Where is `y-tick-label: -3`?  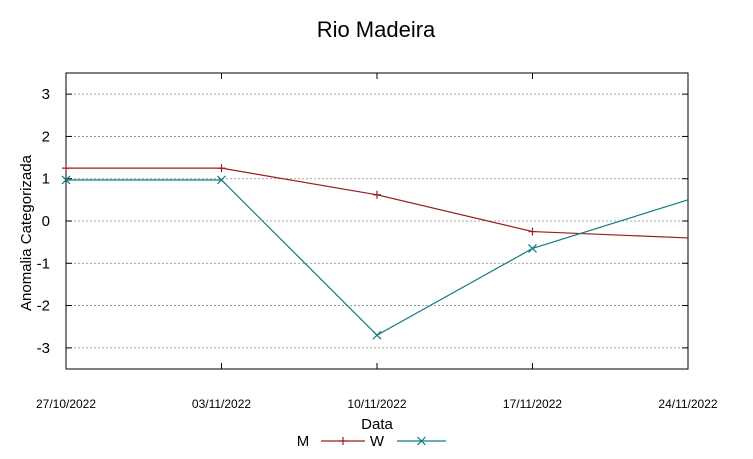
y-tick-label: -3 is located at coordinates (43, 348).